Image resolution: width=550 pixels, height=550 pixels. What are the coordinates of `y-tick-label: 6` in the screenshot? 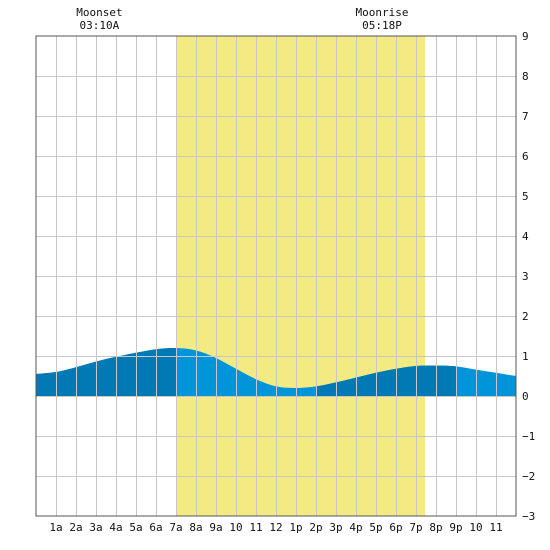 It's located at (525, 156).